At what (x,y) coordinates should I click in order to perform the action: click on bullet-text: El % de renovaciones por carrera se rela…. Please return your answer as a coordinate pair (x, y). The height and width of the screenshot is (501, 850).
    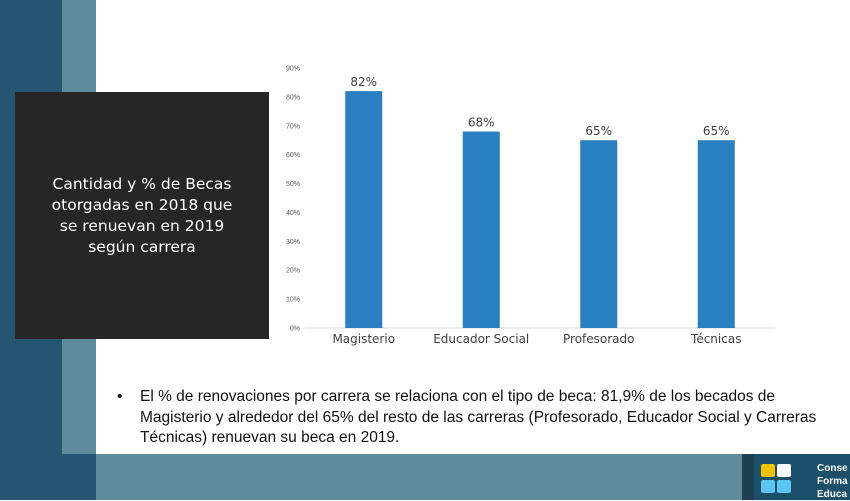
    Looking at the image, I should click on (478, 417).